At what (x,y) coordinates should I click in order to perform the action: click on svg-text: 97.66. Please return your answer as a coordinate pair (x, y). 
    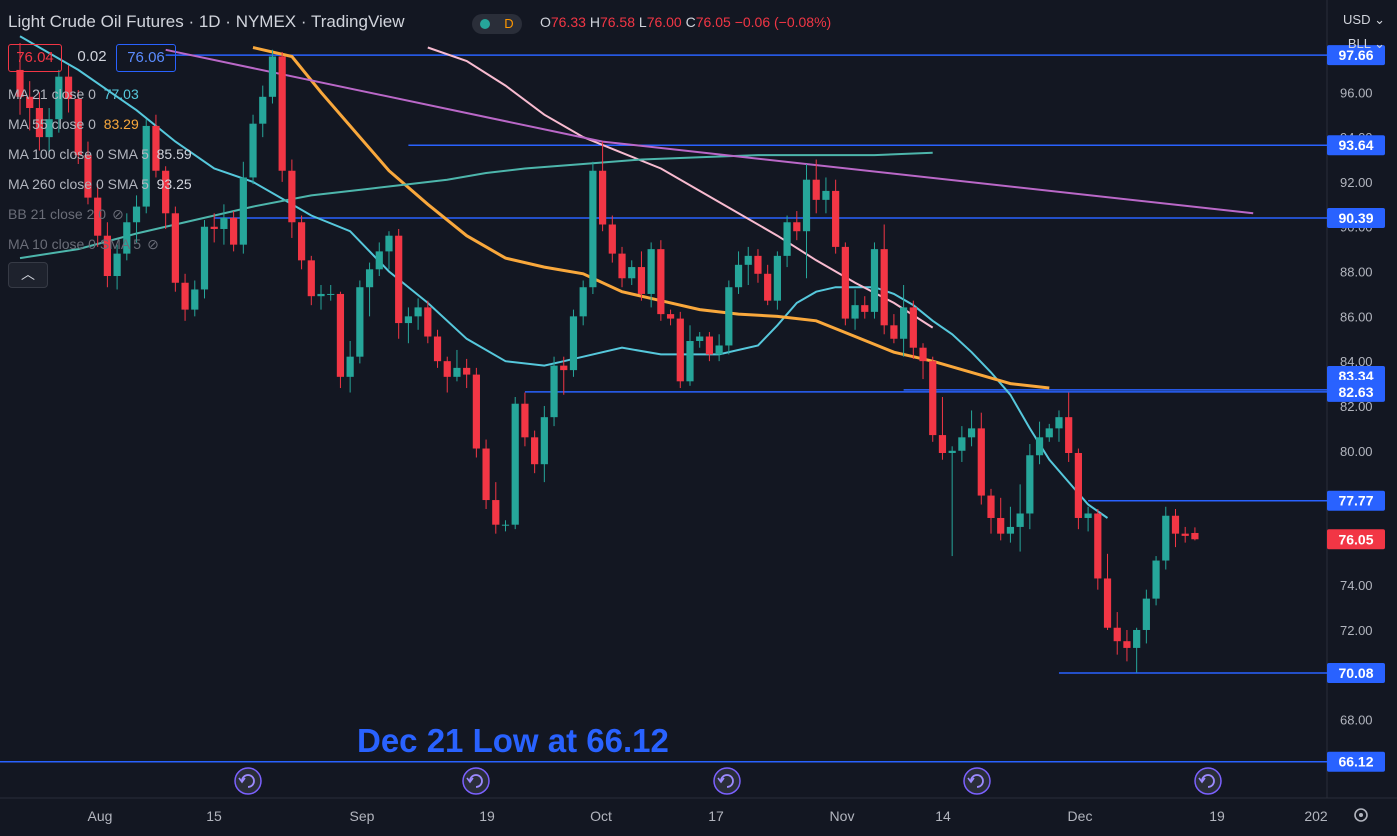
    Looking at the image, I should click on (1355, 55).